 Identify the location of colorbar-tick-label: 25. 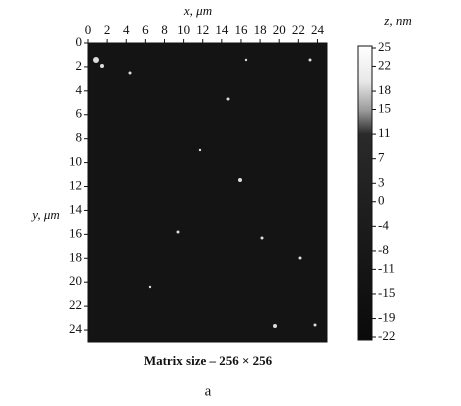
(384, 46).